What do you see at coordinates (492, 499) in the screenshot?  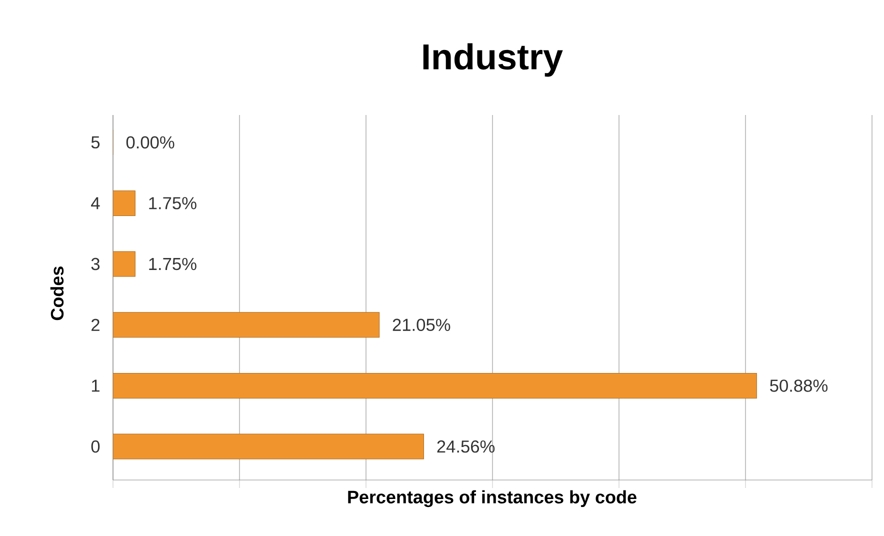 I see `x-axis-title: Percentages of instances by code` at bounding box center [492, 499].